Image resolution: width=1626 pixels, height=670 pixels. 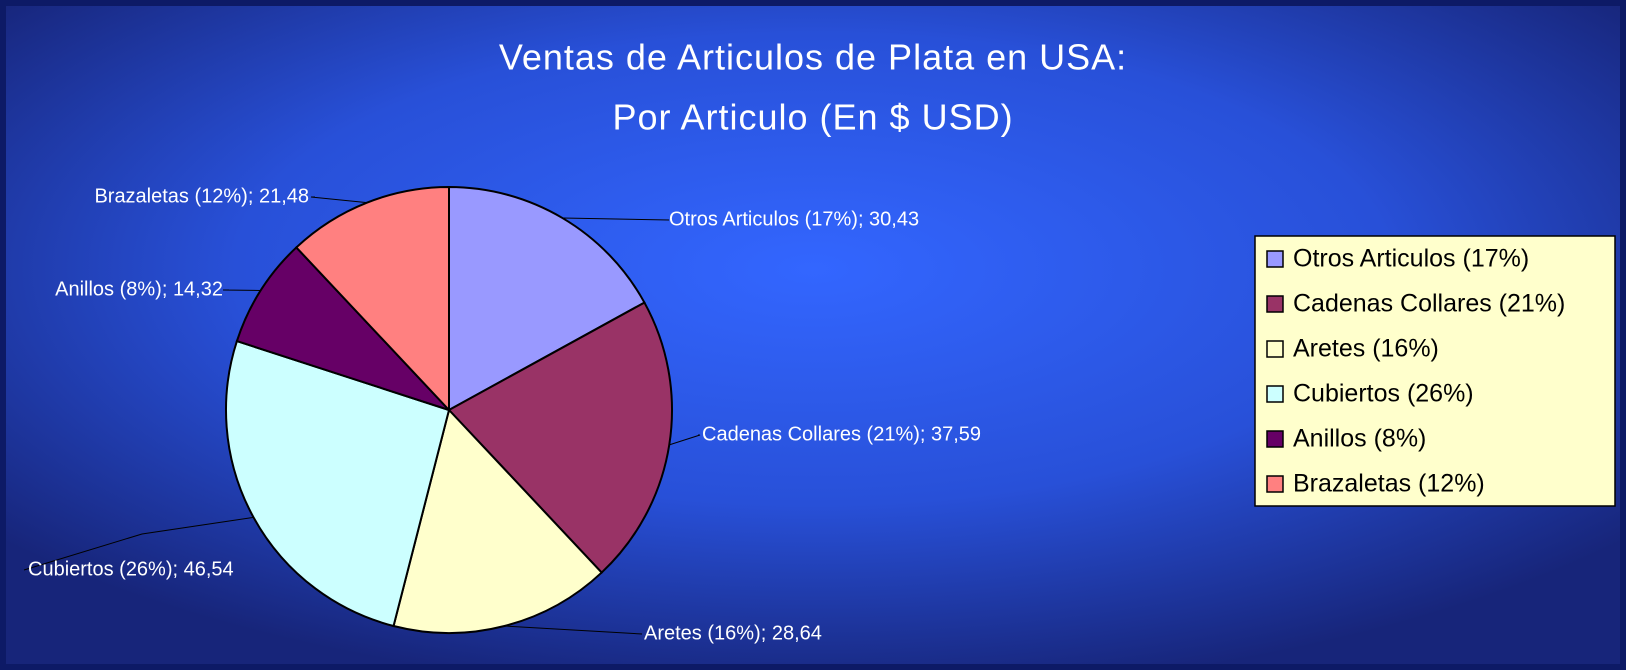 What do you see at coordinates (1429, 304) in the screenshot?
I see `legend-label: Cadenas Collares (21%)` at bounding box center [1429, 304].